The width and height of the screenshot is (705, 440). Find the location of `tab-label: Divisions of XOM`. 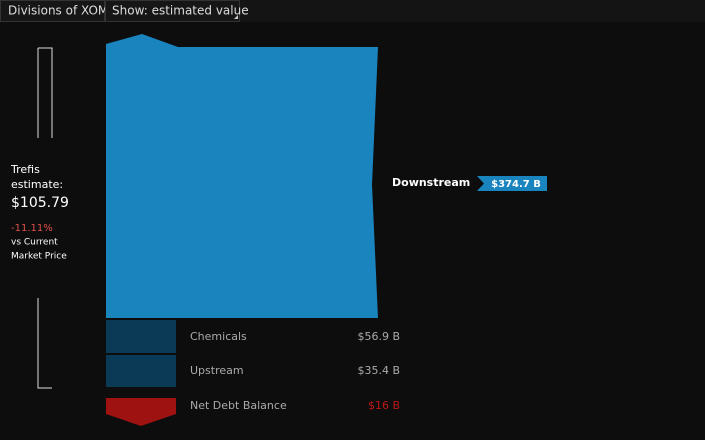

tab-label: Divisions of XOM is located at coordinates (58, 11).